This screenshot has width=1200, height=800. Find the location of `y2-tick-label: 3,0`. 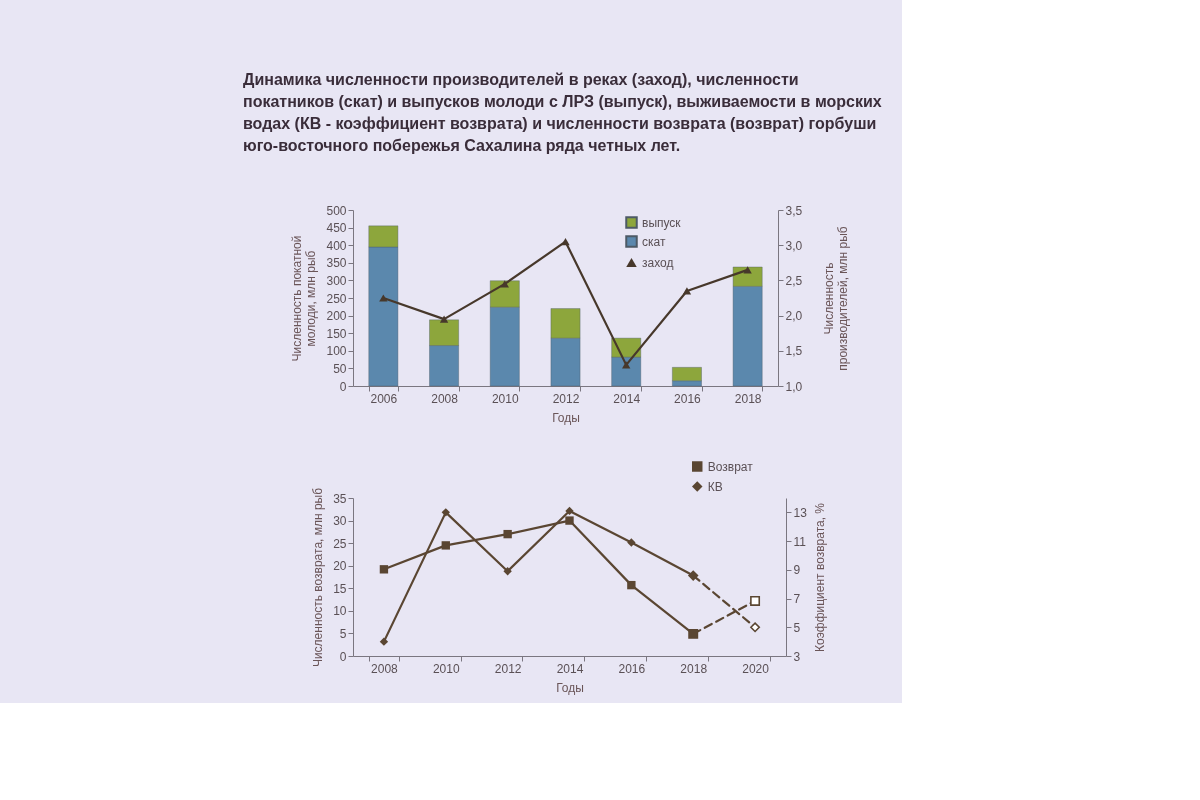

y2-tick-label: 3,0 is located at coordinates (794, 245).